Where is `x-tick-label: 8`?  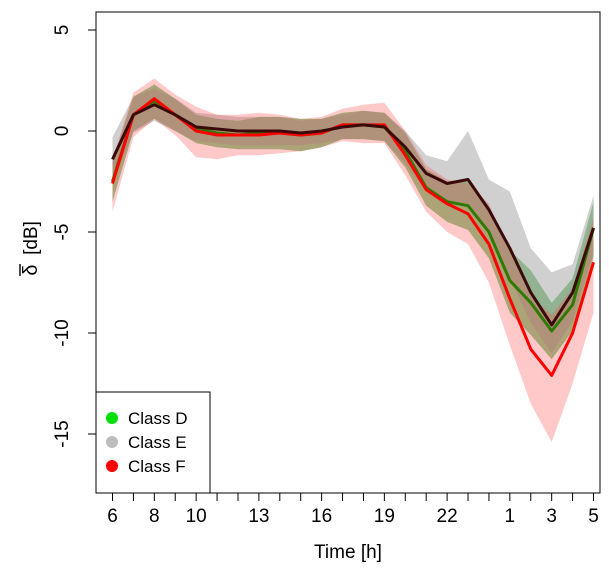 x-tick-label: 8 is located at coordinates (154, 516).